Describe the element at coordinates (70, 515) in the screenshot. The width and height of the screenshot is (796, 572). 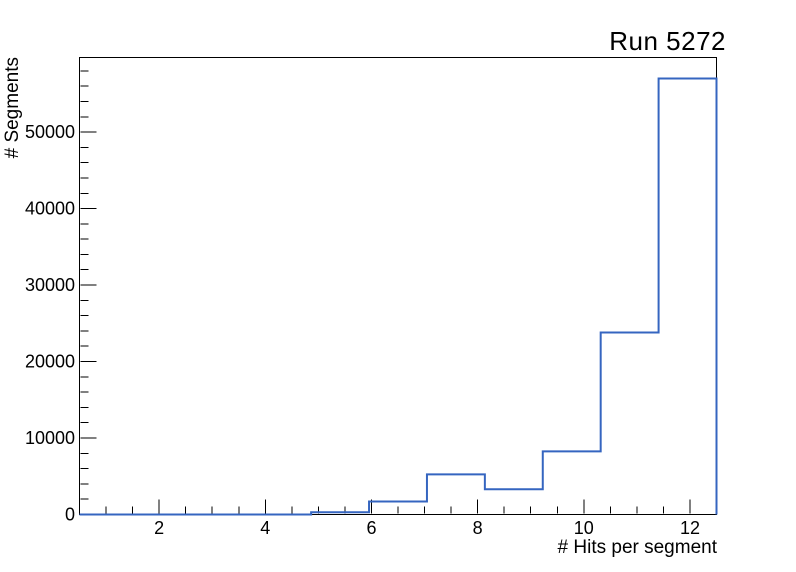
I see `y-tick-label: 0` at that location.